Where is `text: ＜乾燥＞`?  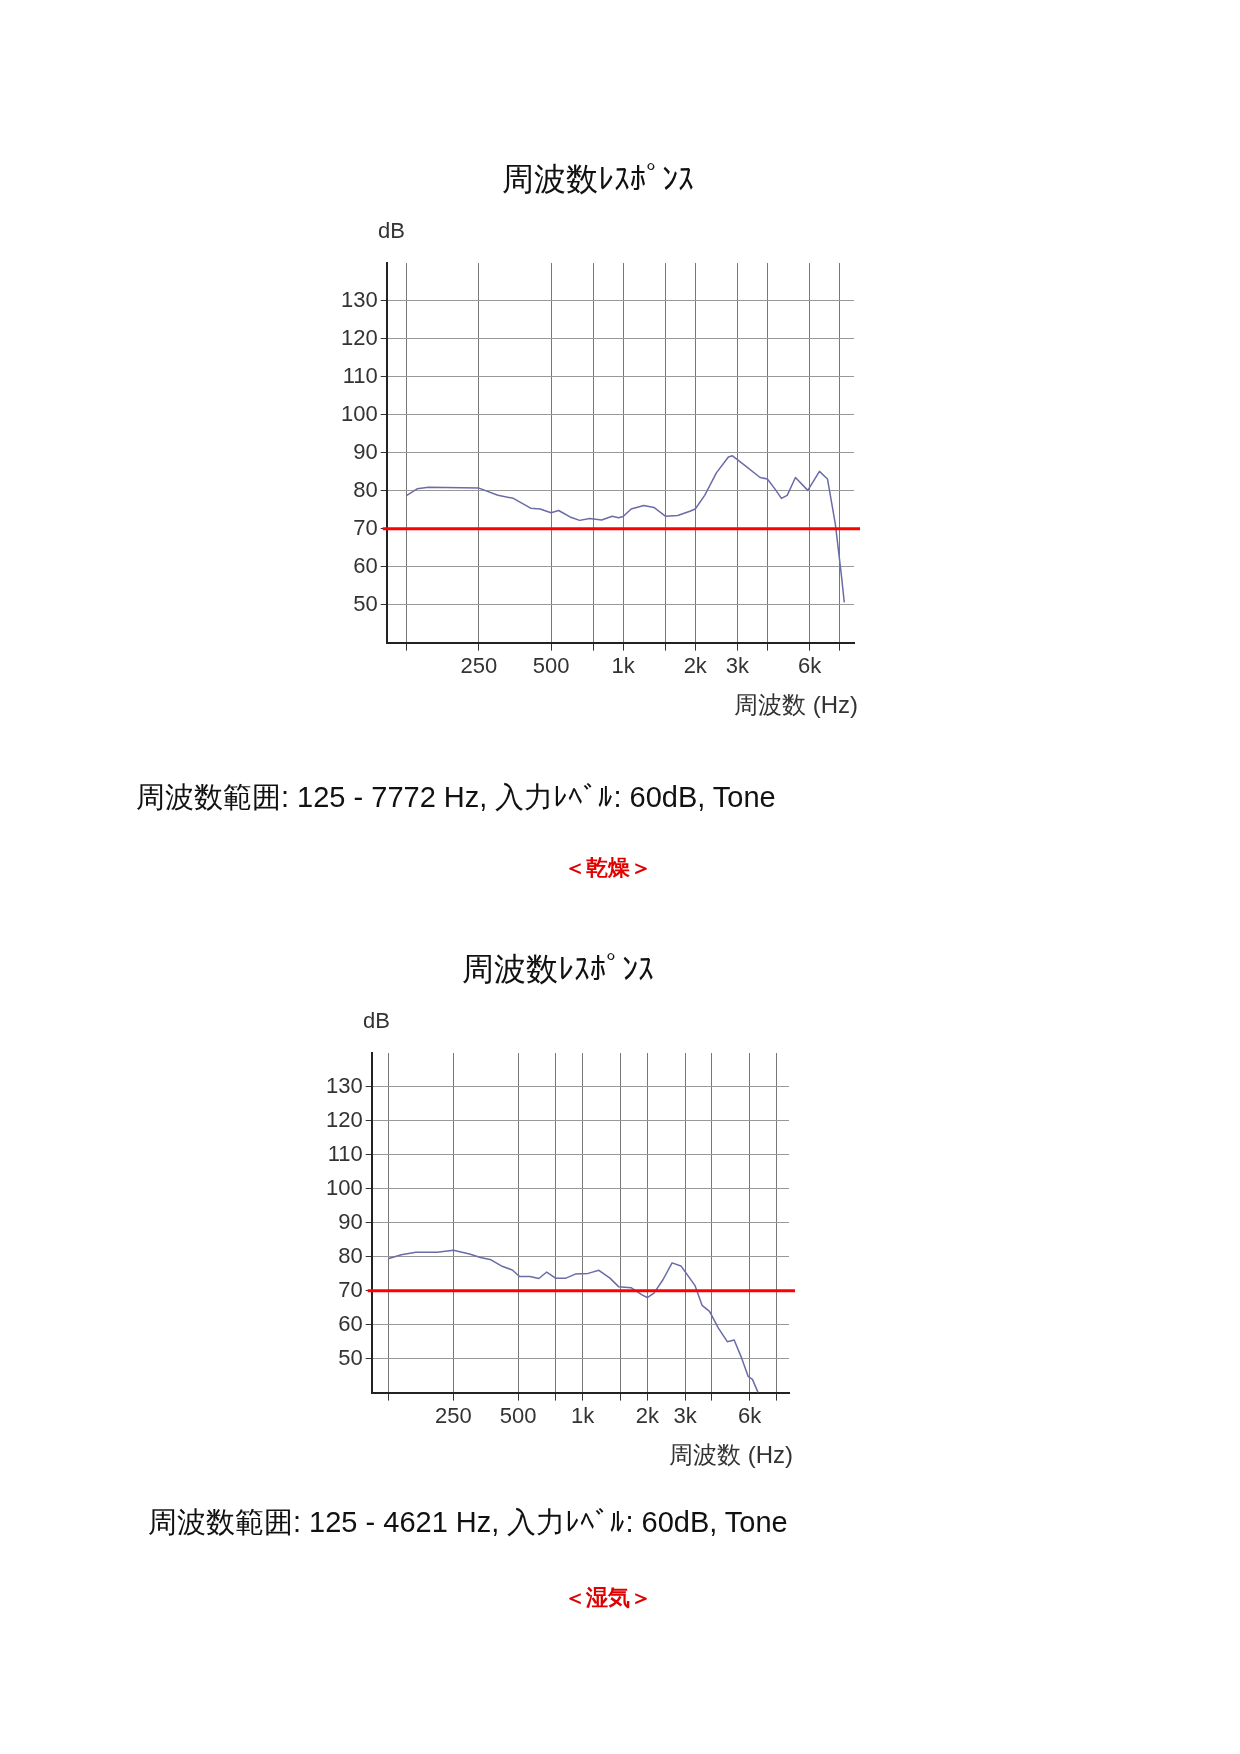
text: ＜乾燥＞ is located at coordinates (608, 868).